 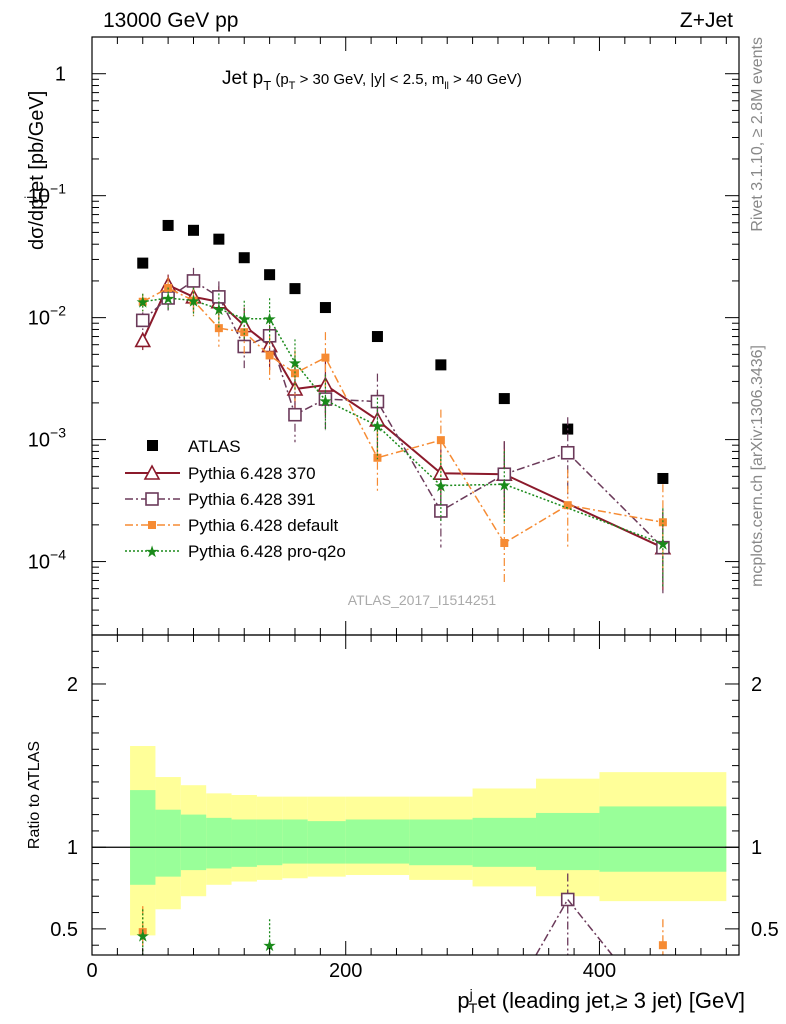 What do you see at coordinates (47, 438) in the screenshot?
I see `y-tick-label: 10⁻³` at bounding box center [47, 438].